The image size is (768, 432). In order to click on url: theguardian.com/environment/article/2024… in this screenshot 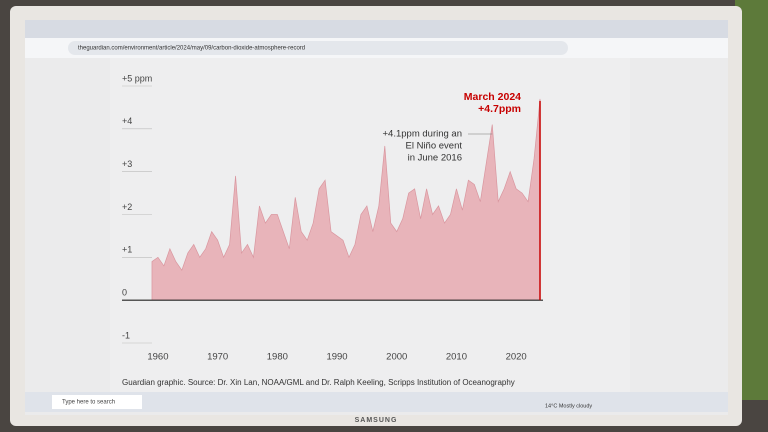, I will do `click(191, 49)`.